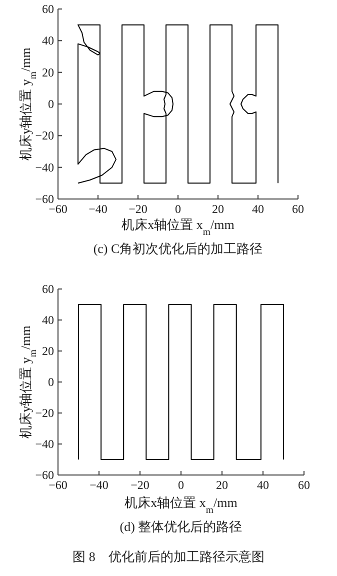 This screenshot has width=337, height=576. Describe the element at coordinates (178, 248) in the screenshot. I see `text: (c) C角初次优化后的加工路径` at that location.